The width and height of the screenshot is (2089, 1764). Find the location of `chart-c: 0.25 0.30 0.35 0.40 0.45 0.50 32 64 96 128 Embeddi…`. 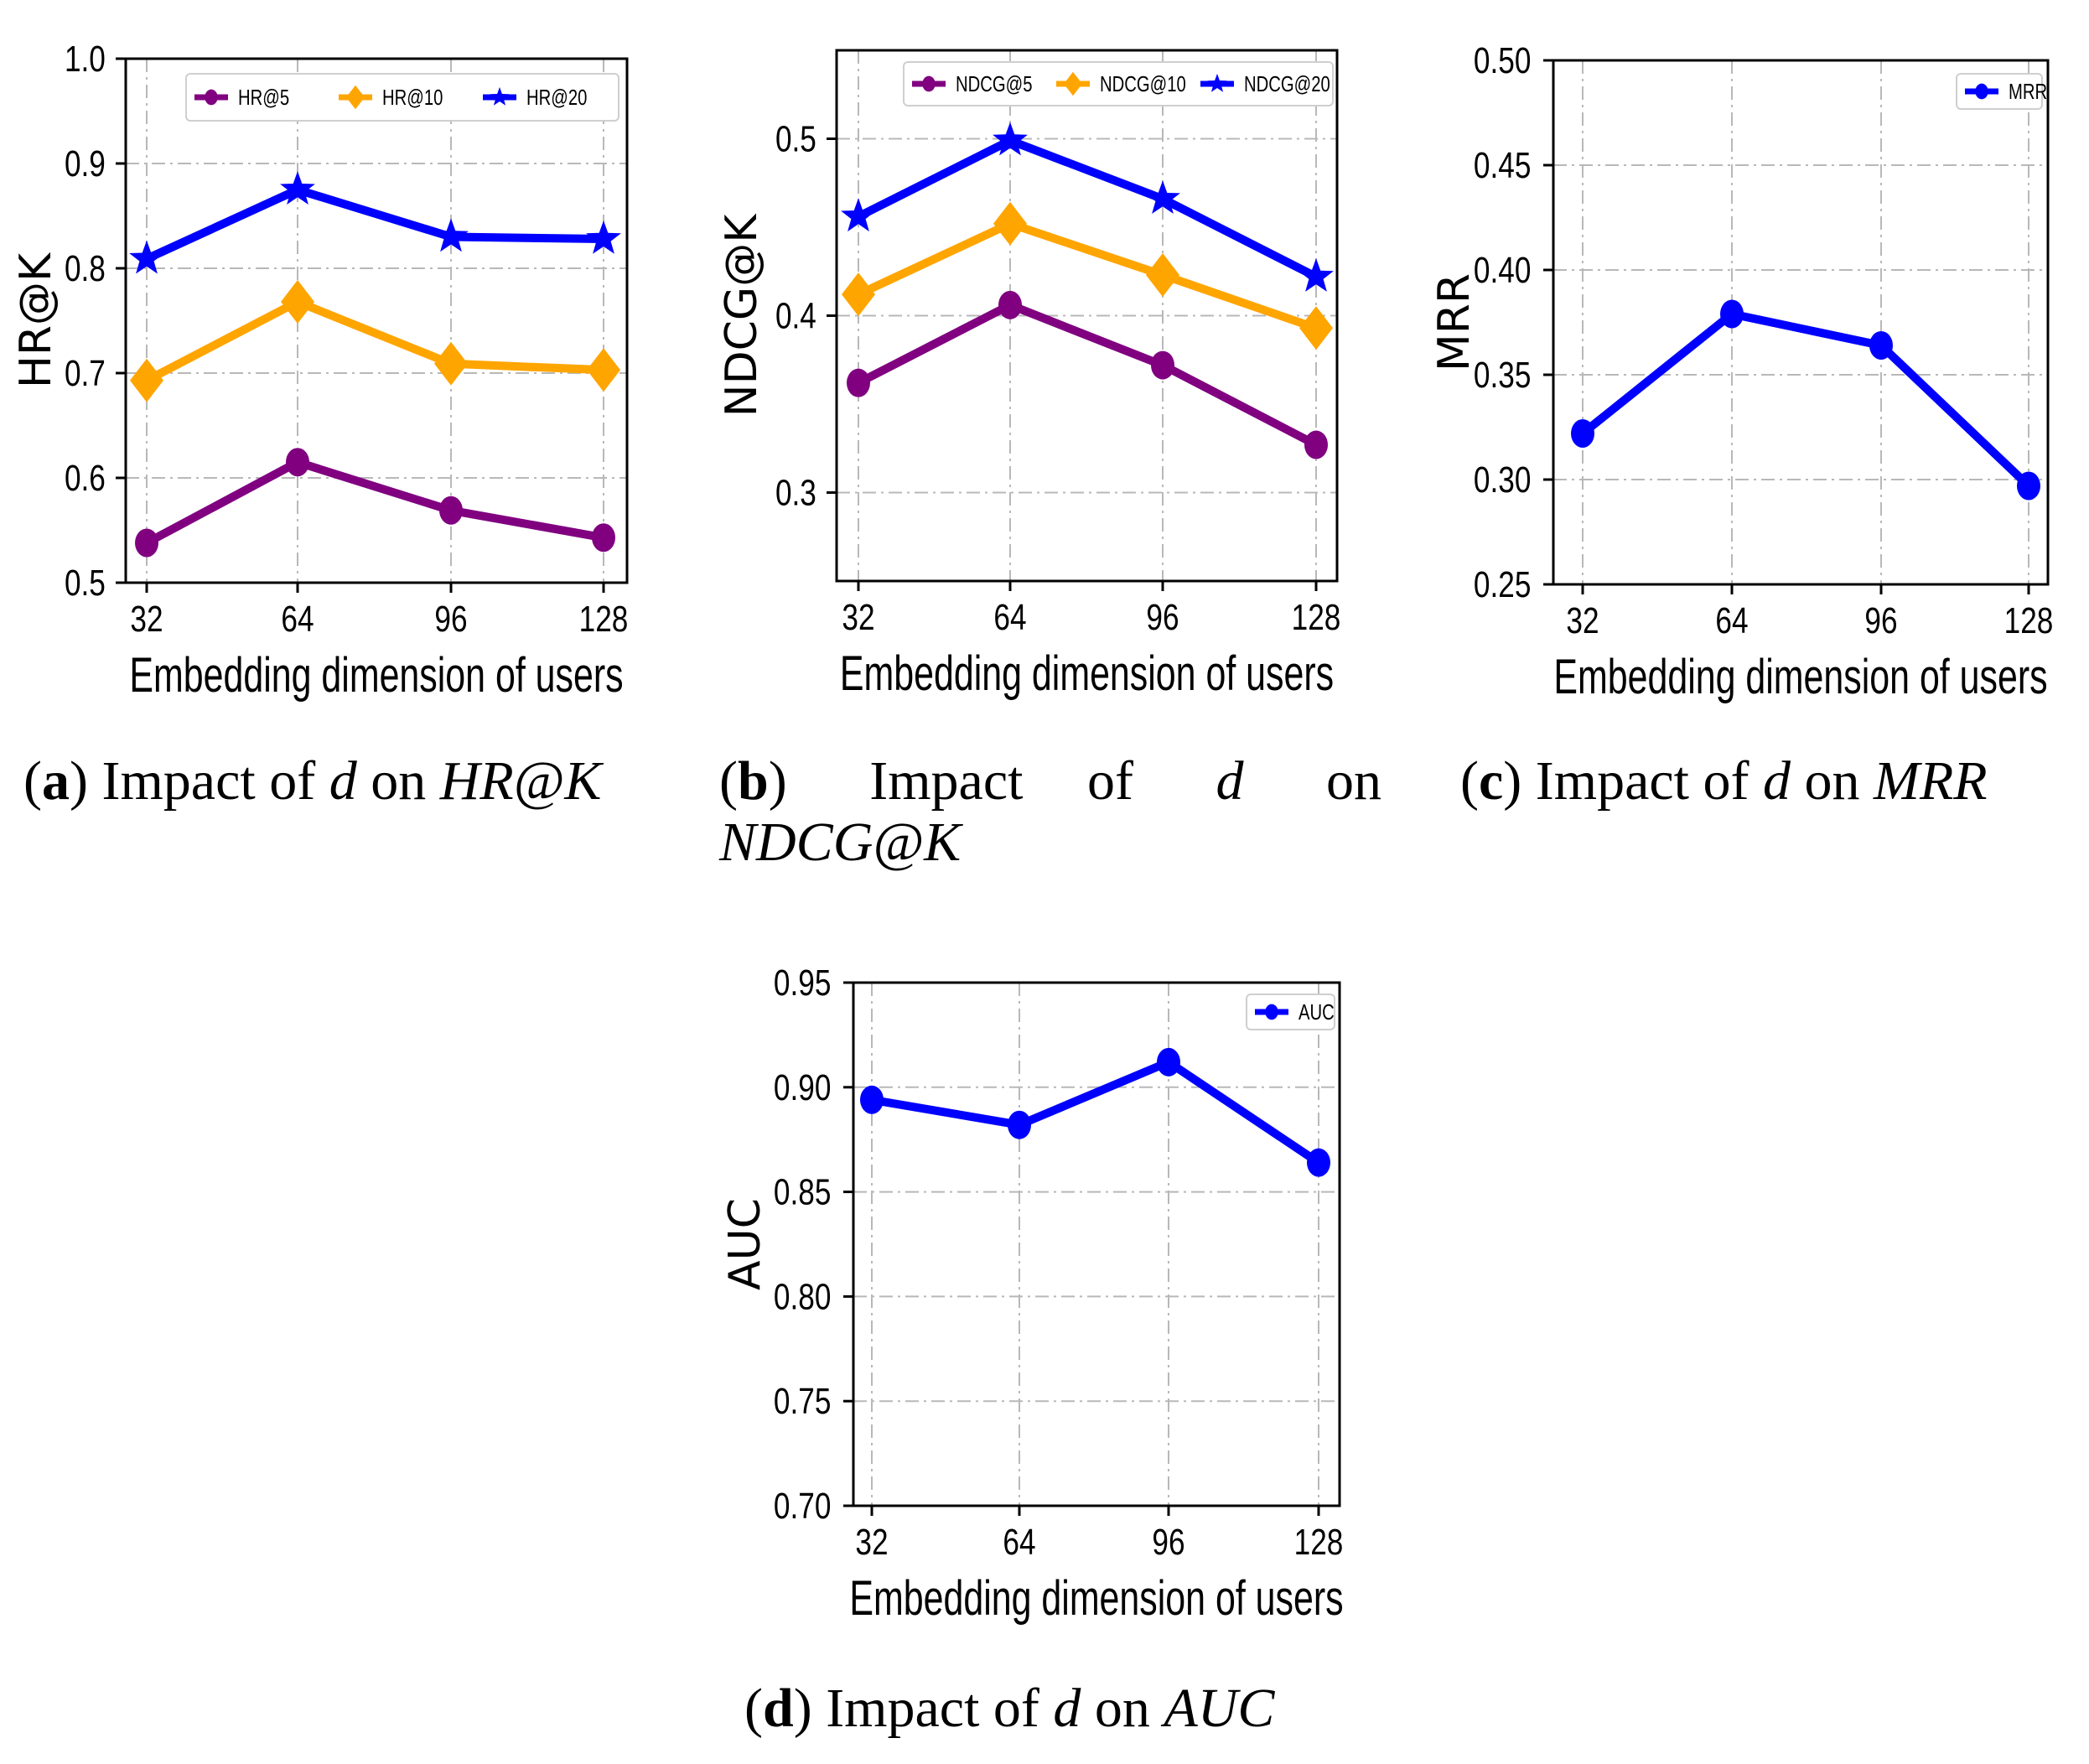

chart-c: 0.25 0.30 0.35 0.40 0.45 0.50 32 64 96 128 Embeddi… is located at coordinates (1741, 371).